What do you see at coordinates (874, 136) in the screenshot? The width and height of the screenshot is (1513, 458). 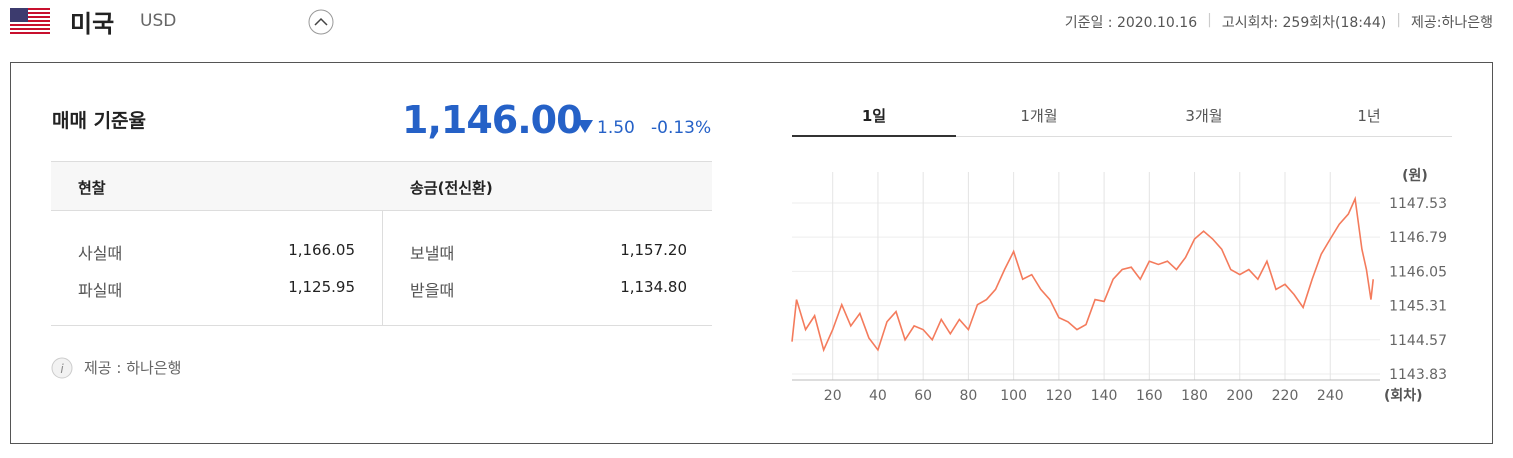 I see `tab-active` at bounding box center [874, 136].